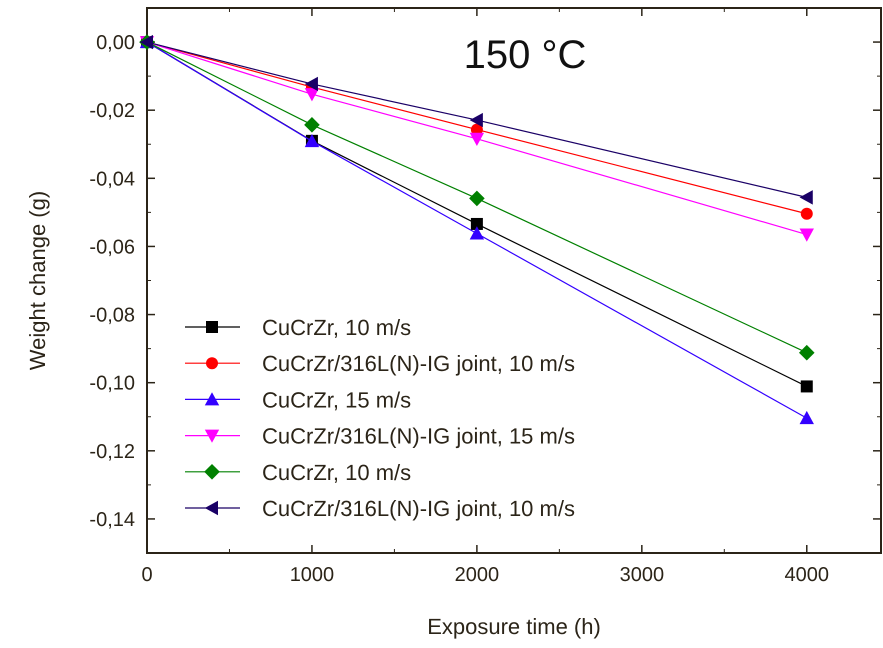 The width and height of the screenshot is (883, 648). What do you see at coordinates (807, 575) in the screenshot?
I see `x-tick-label: 4000` at bounding box center [807, 575].